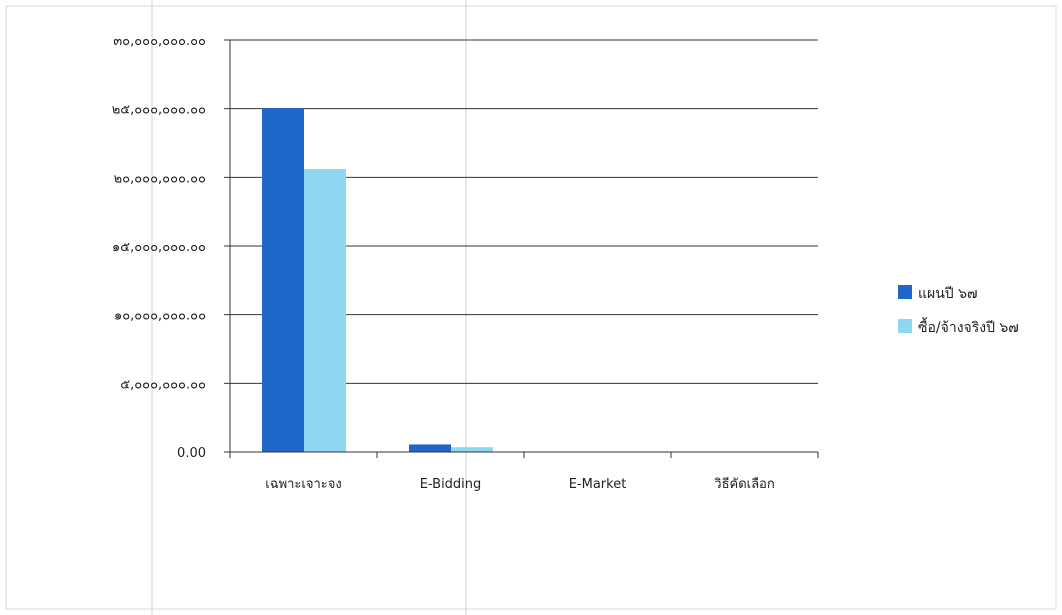  Describe the element at coordinates (958, 310) in the screenshot. I see `legend: แผนปี ๖๗ซื้อ/จ้างจริงปี ๖๗` at that location.